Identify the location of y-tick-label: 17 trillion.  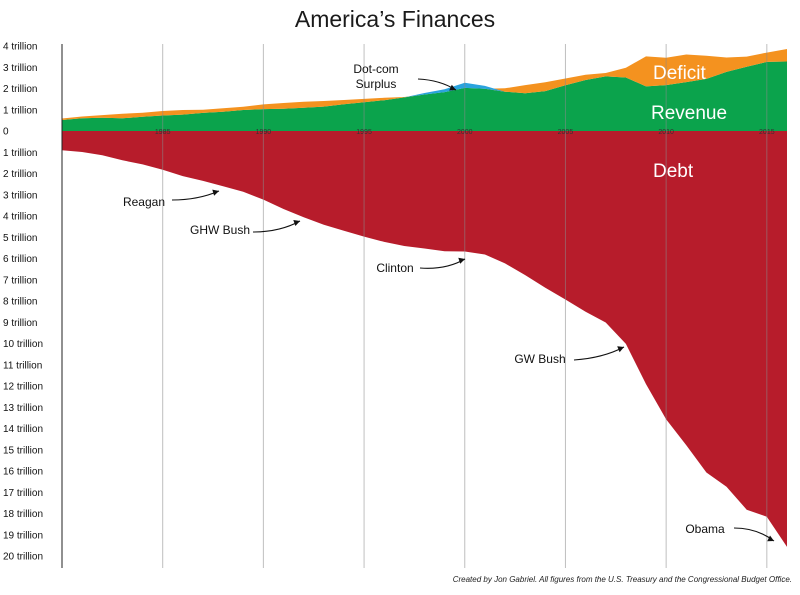
(23, 493).